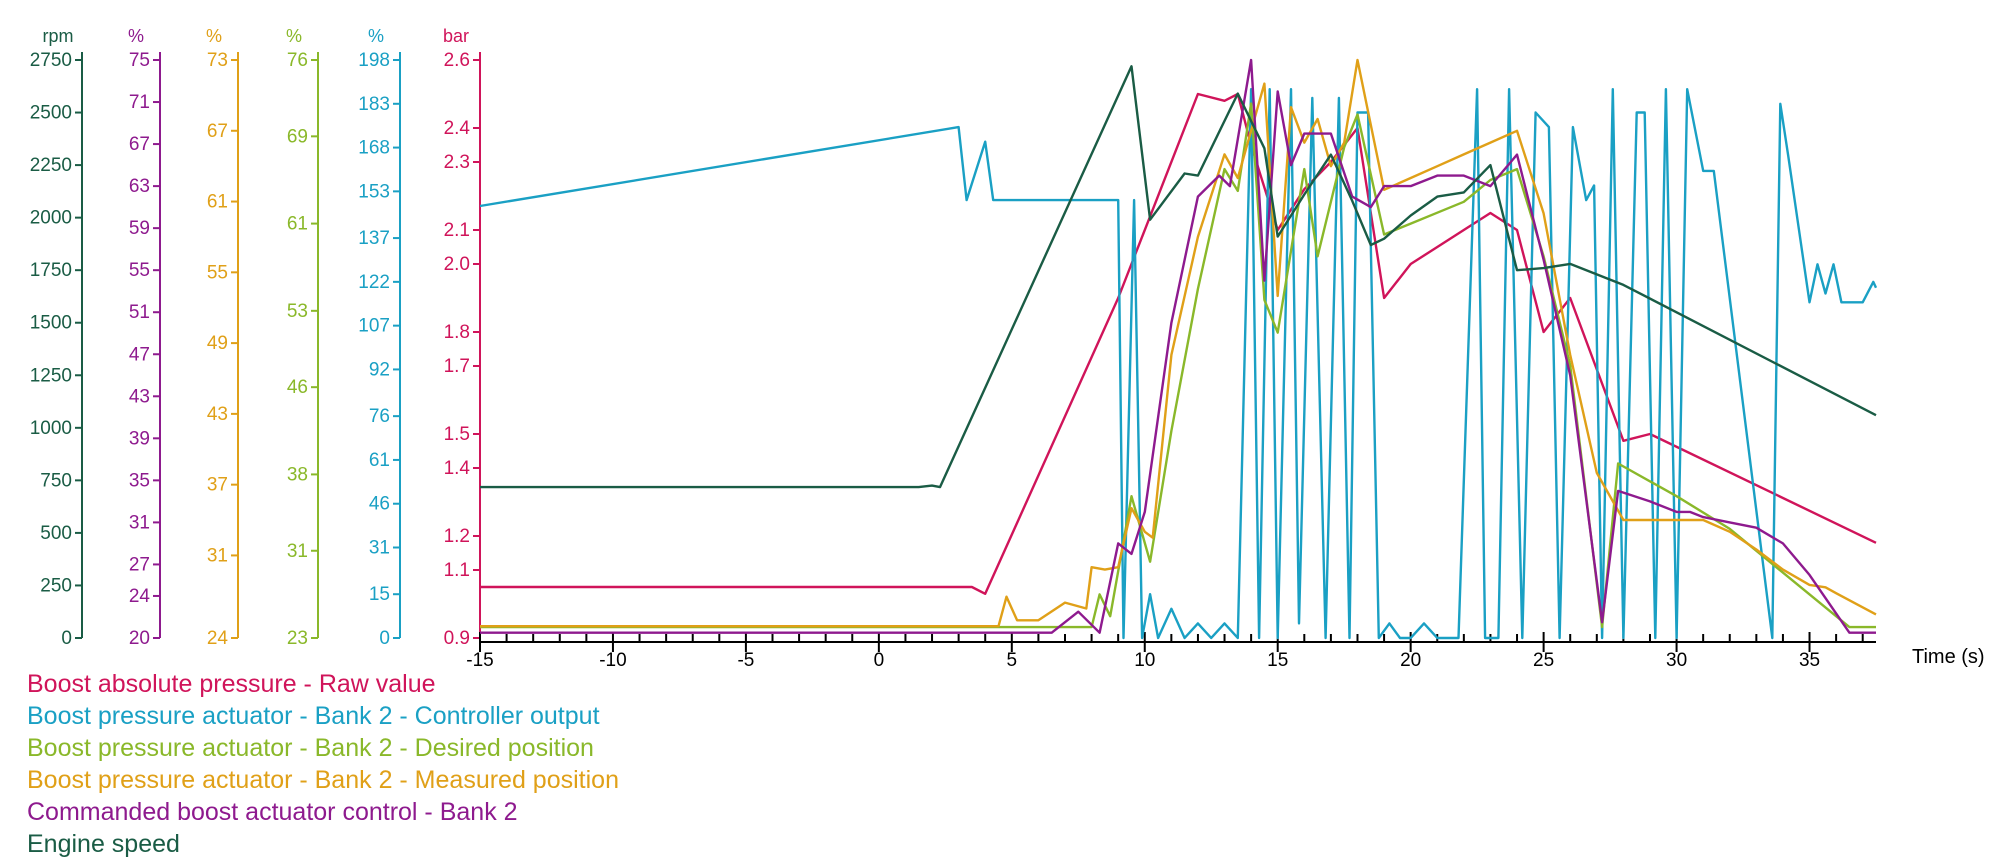  I want to click on y-tick-label-meas: 37, so click(217, 485).